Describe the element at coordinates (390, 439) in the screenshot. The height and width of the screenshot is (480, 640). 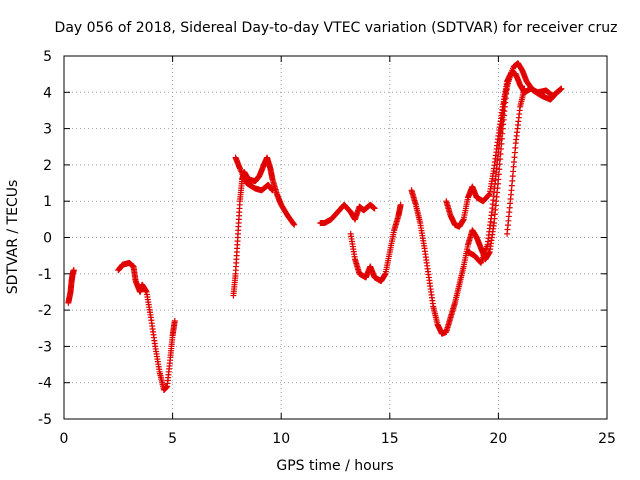
I see `x-tick-label: 15` at that location.